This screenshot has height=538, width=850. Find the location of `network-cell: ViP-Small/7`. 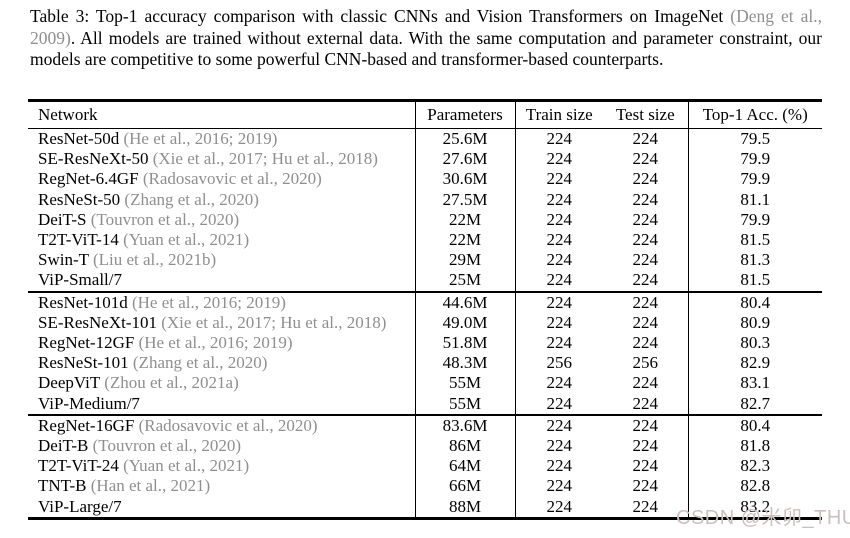

network-cell: ViP-Small/7 is located at coordinates (222, 281).